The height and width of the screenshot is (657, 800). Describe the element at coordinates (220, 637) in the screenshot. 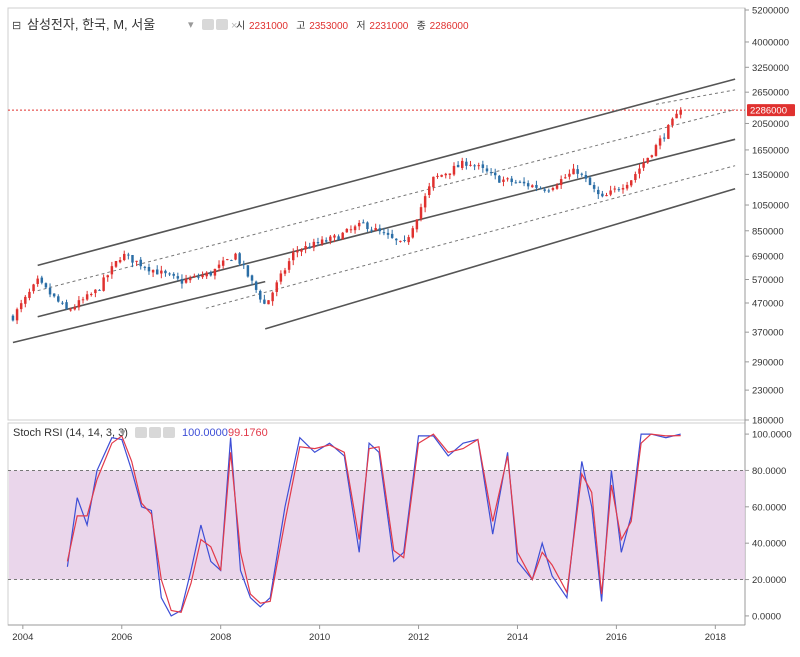

I see `time-tick-2: 2008` at that location.